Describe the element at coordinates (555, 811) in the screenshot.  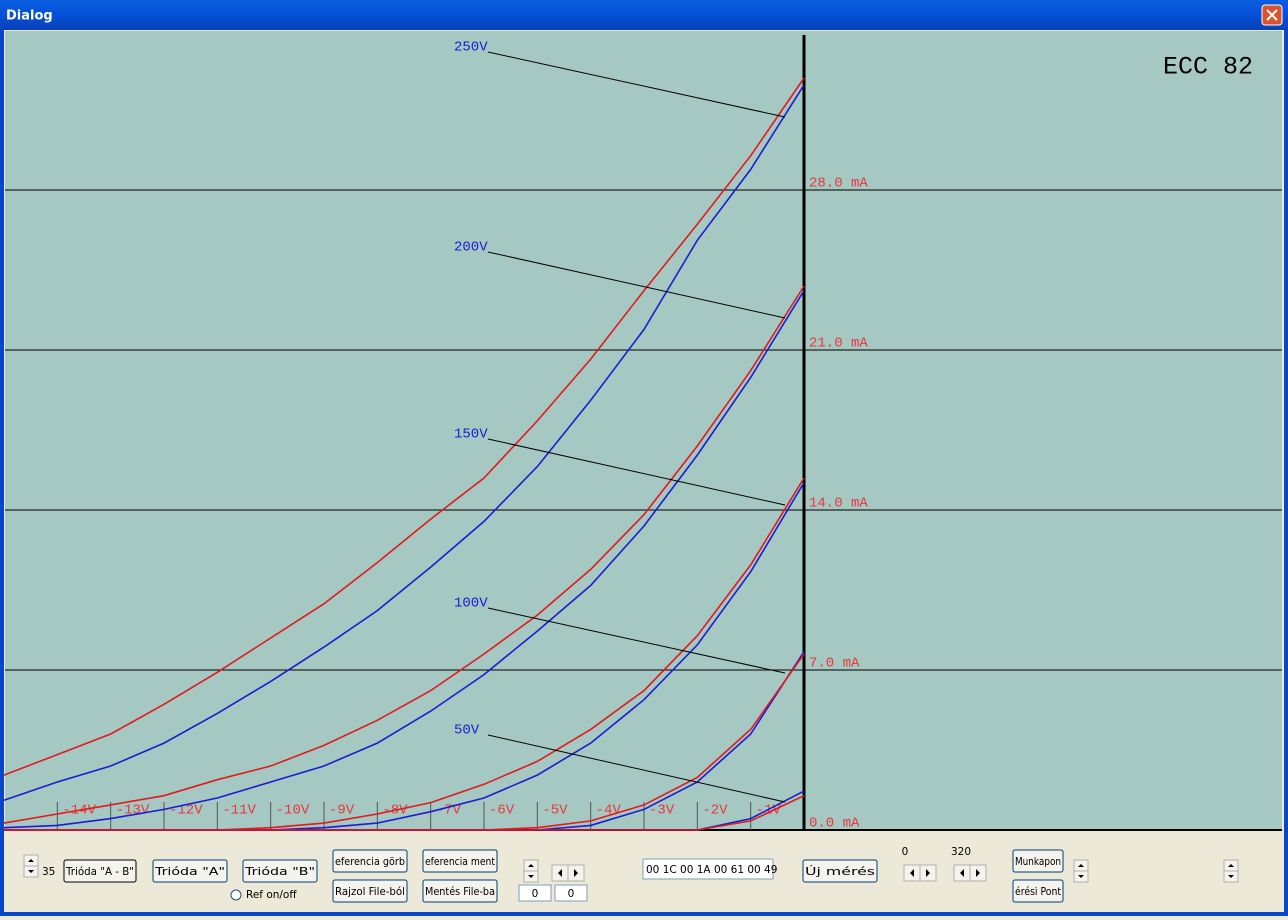
I see `x-tick-label: -5V` at that location.